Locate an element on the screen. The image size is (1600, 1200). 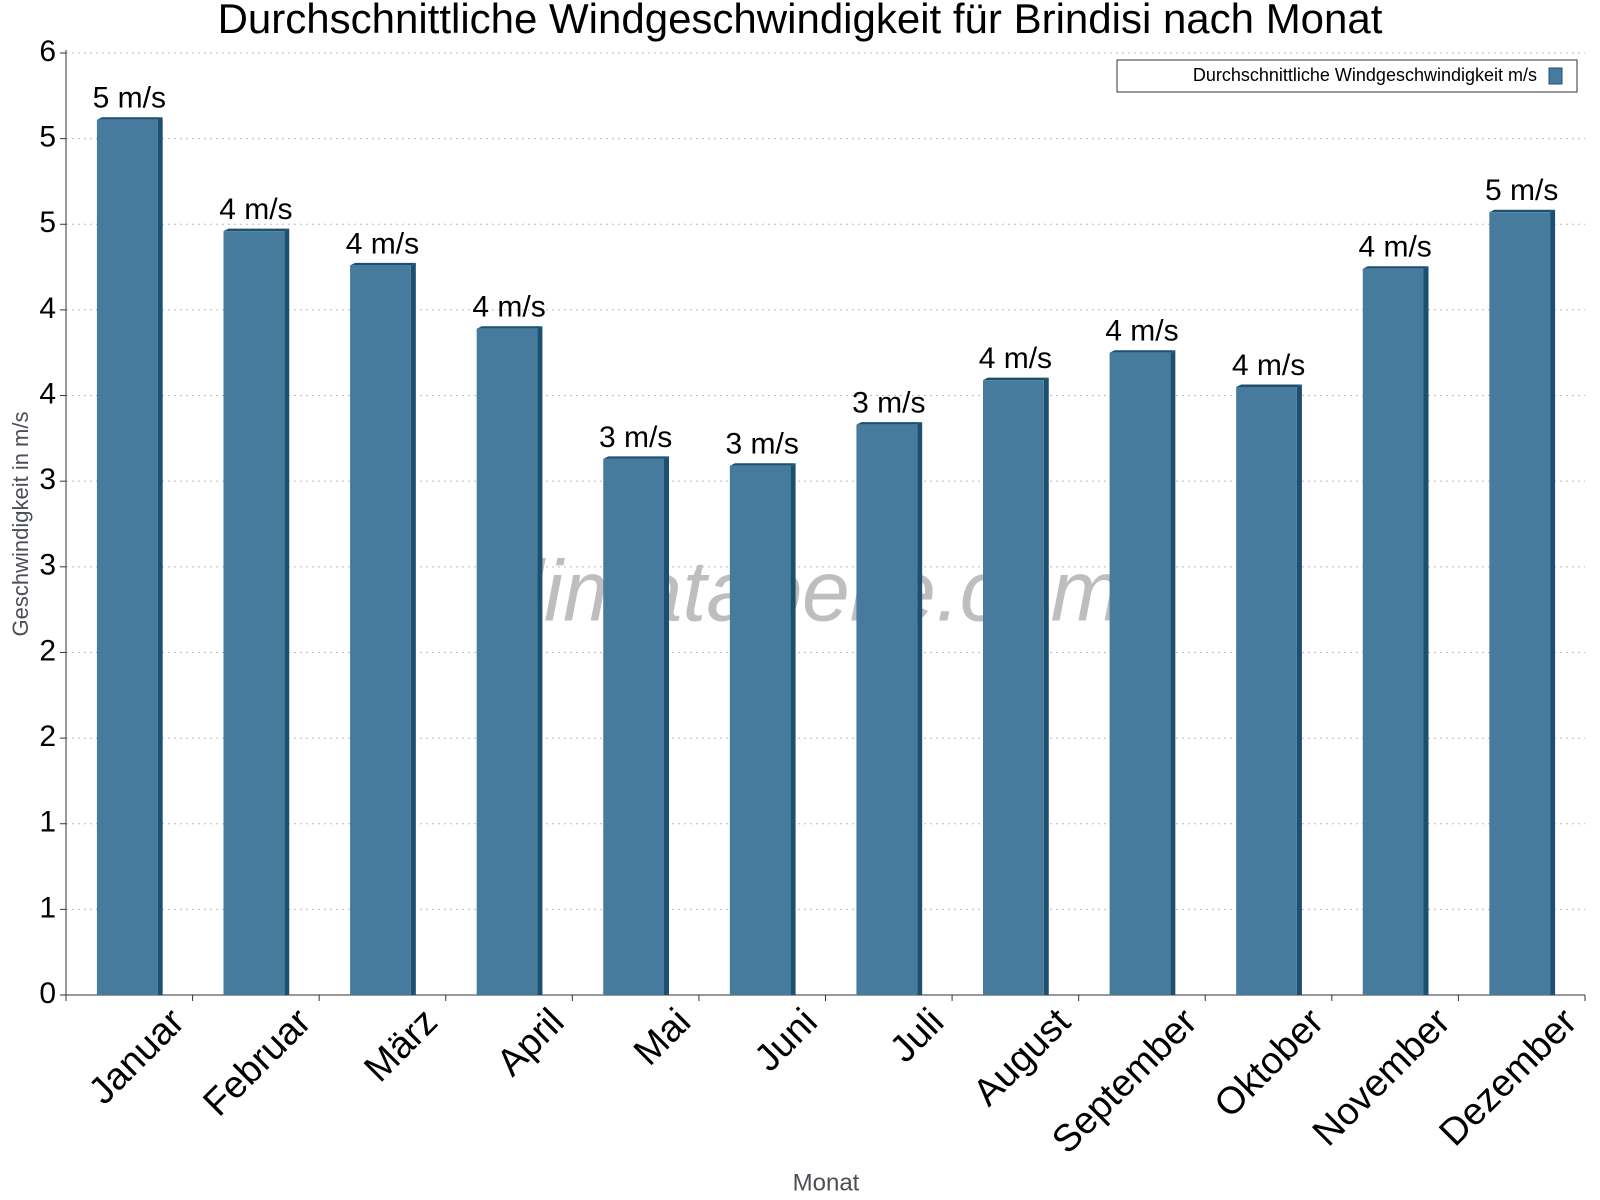
x-tick-label: Dezember is located at coordinates (1509, 1078).